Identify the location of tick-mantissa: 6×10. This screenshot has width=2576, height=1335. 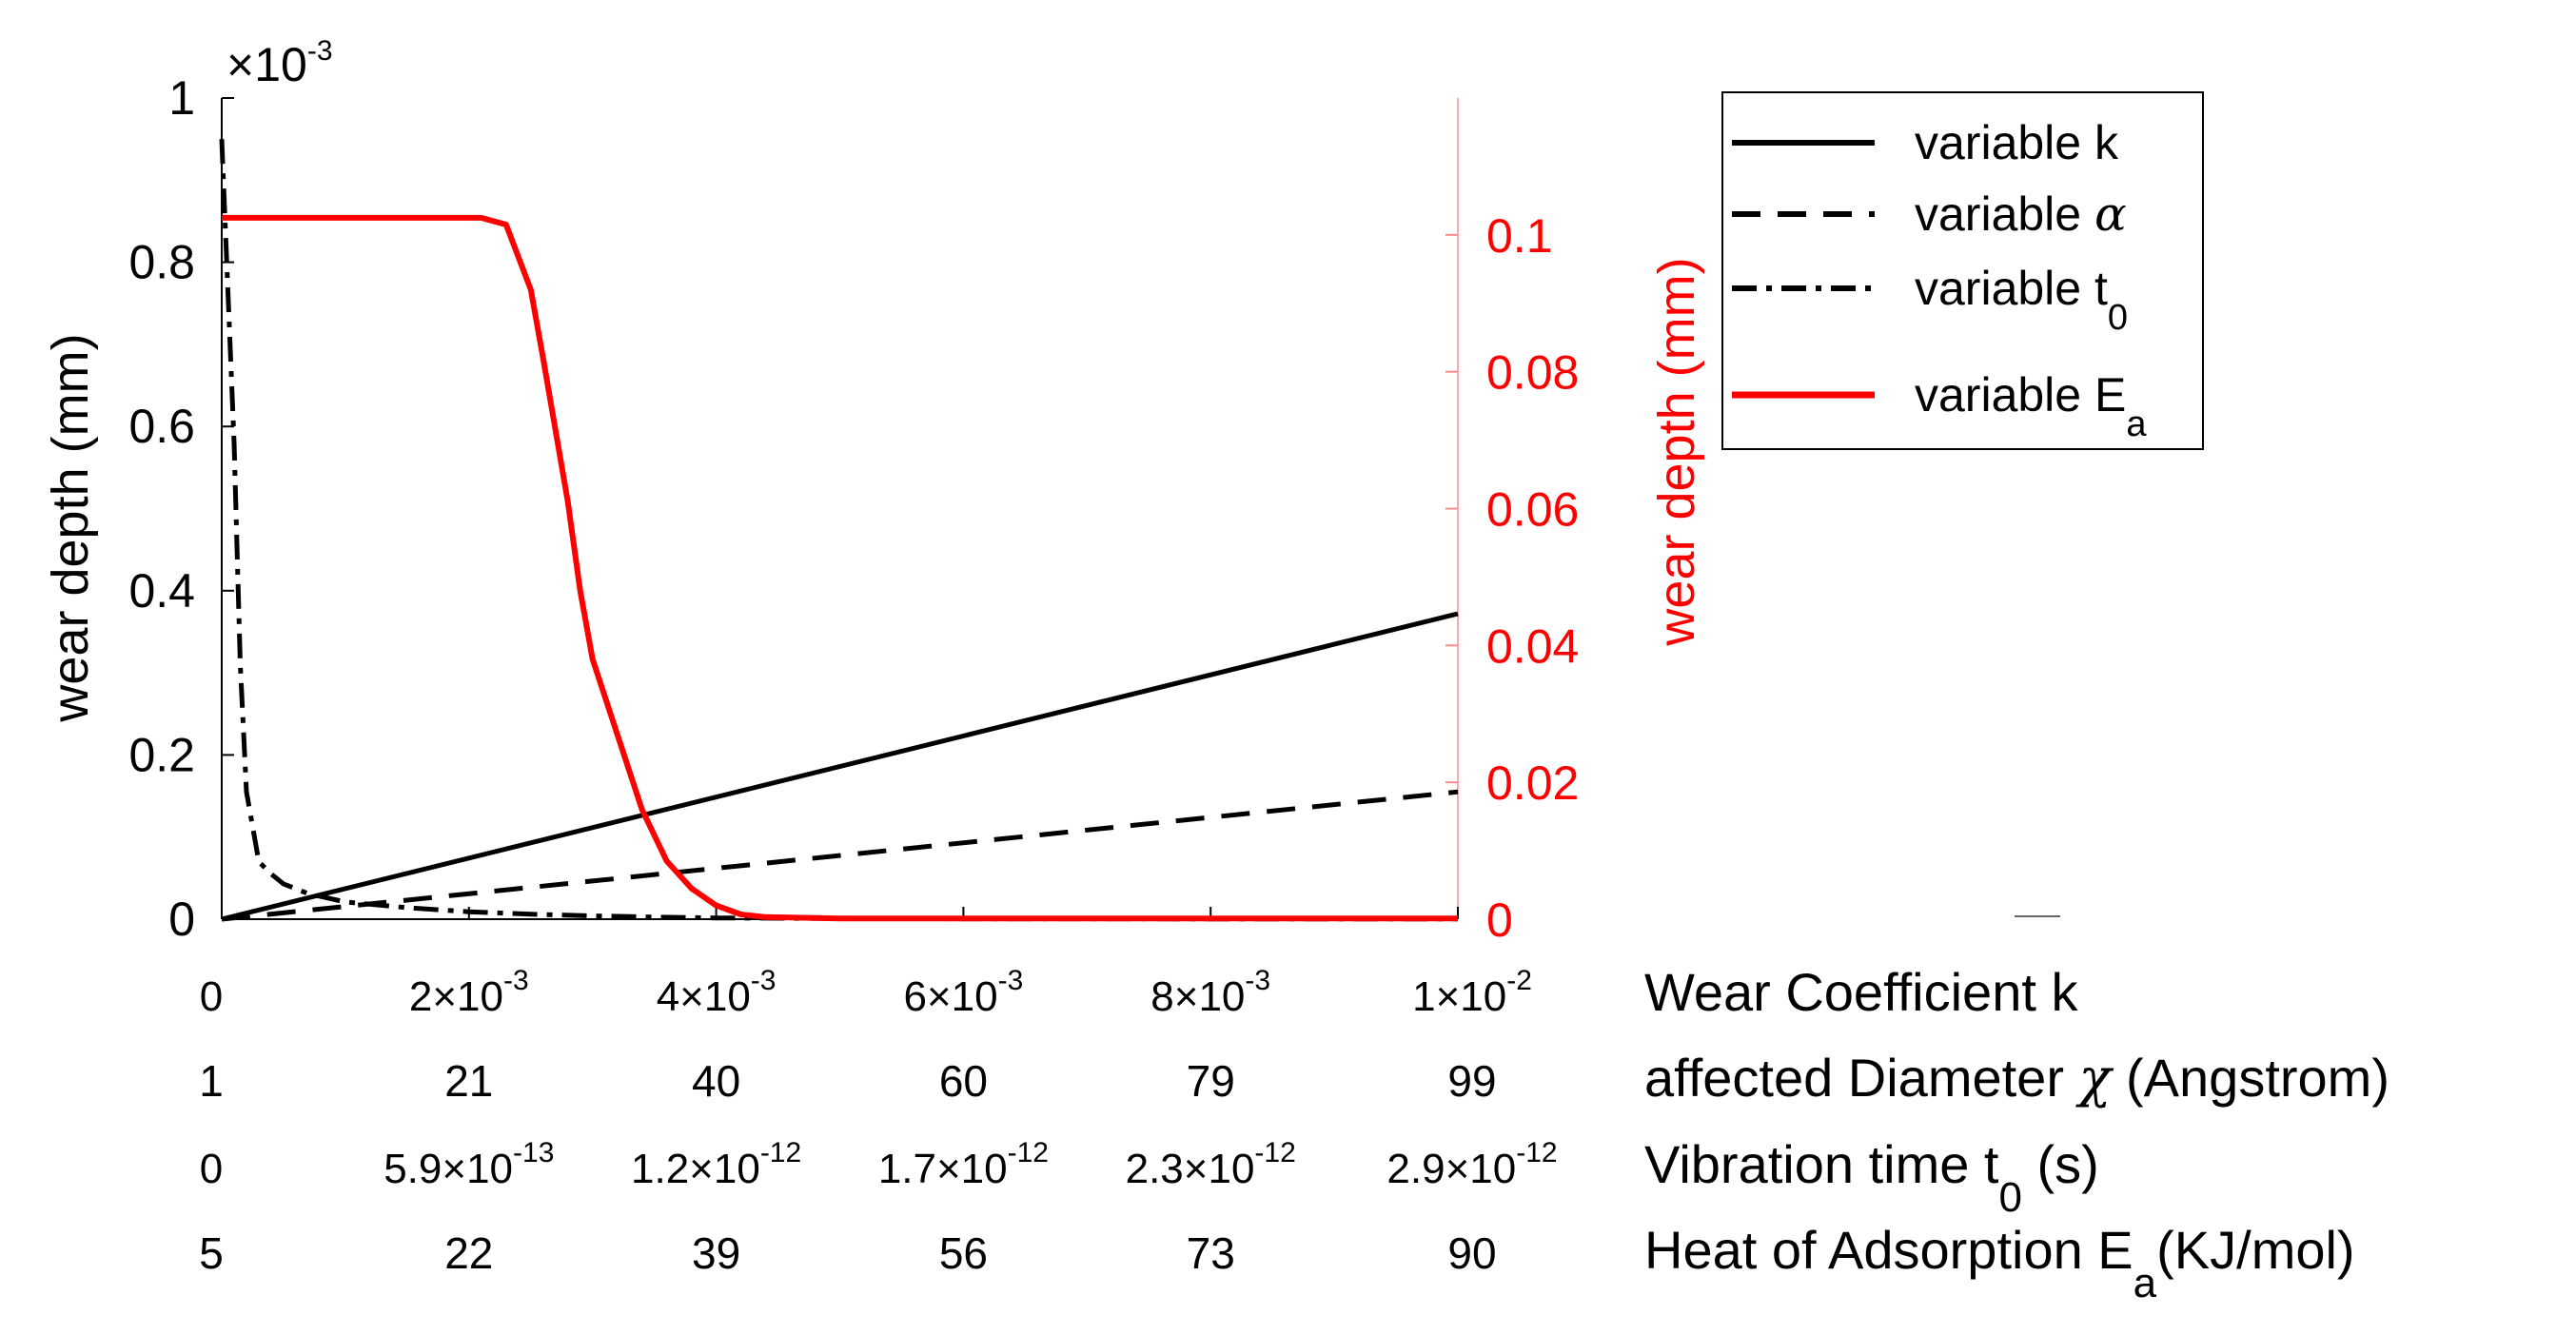
(951, 996).